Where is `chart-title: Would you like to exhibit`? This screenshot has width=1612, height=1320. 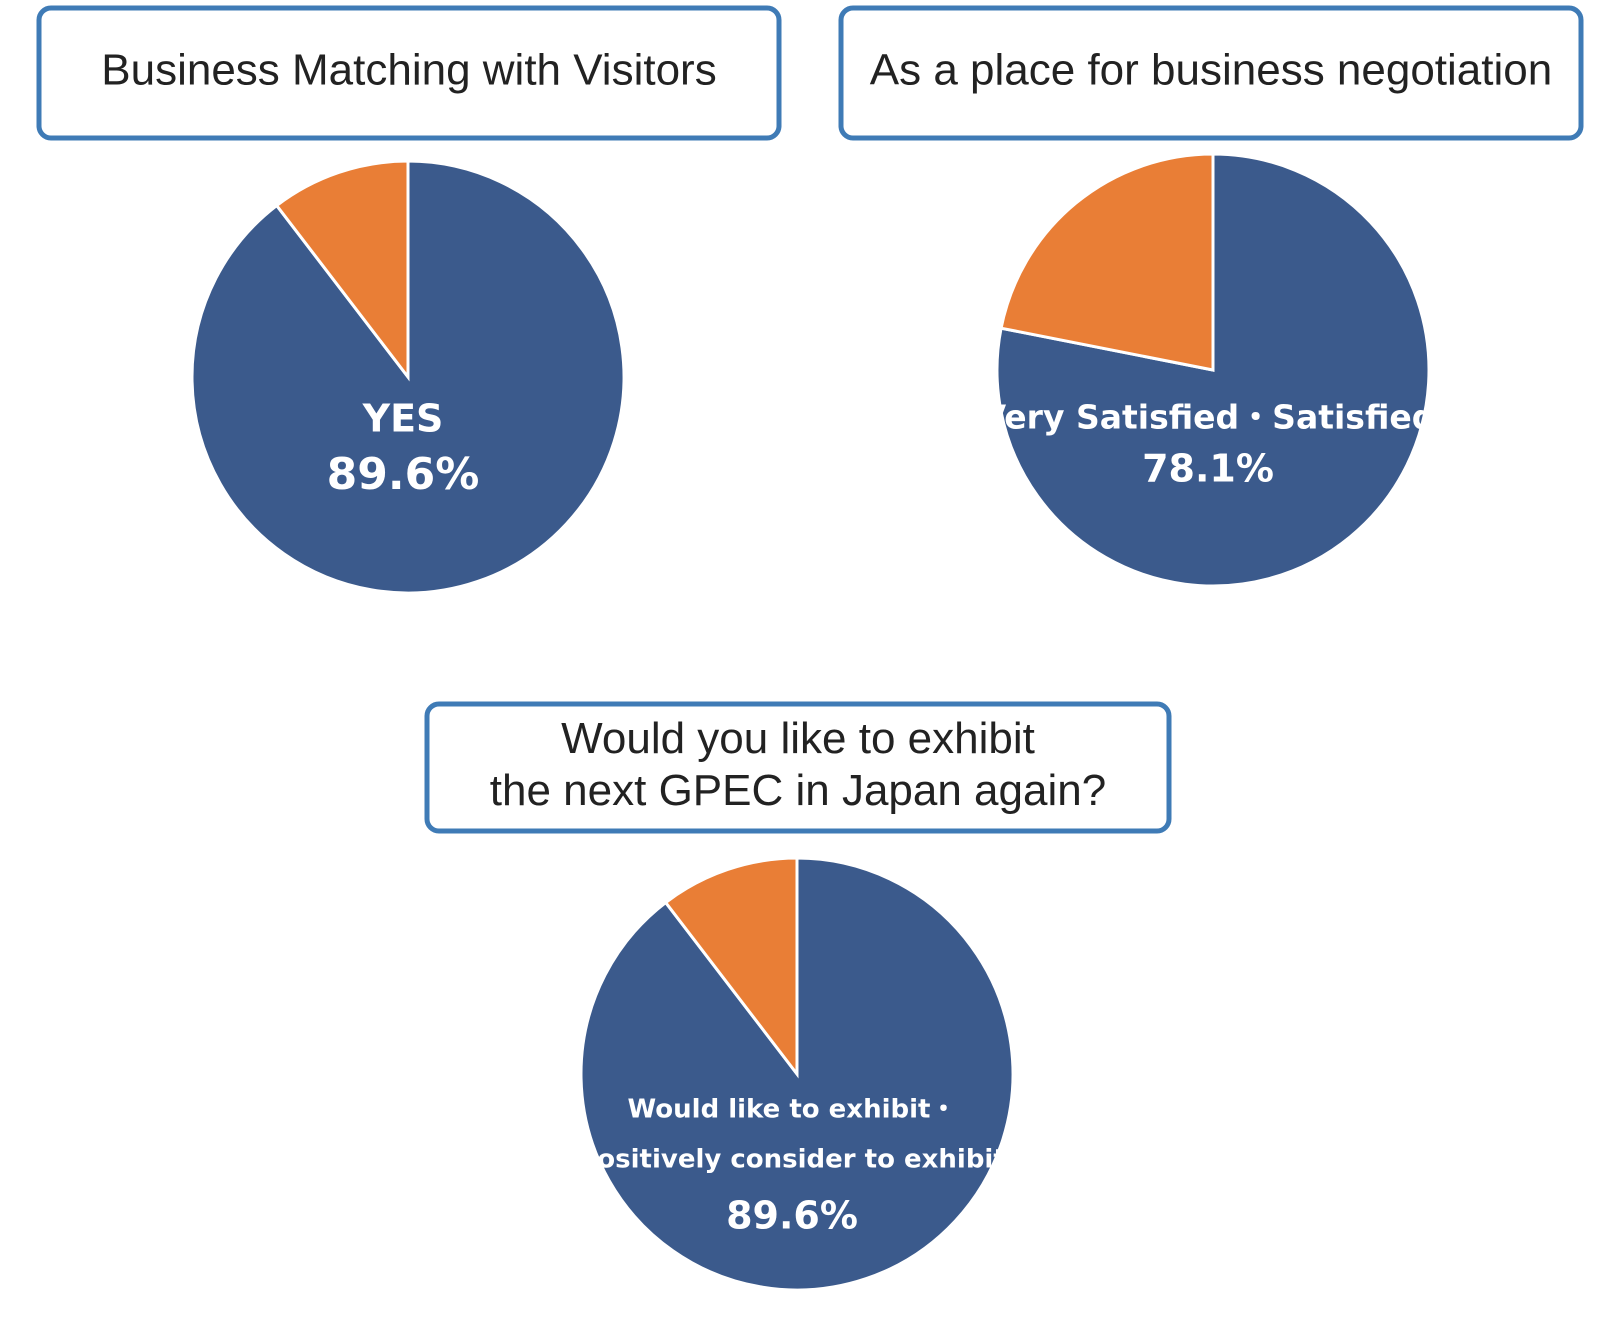
chart-title: Would you like to exhibit is located at coordinates (798, 738).